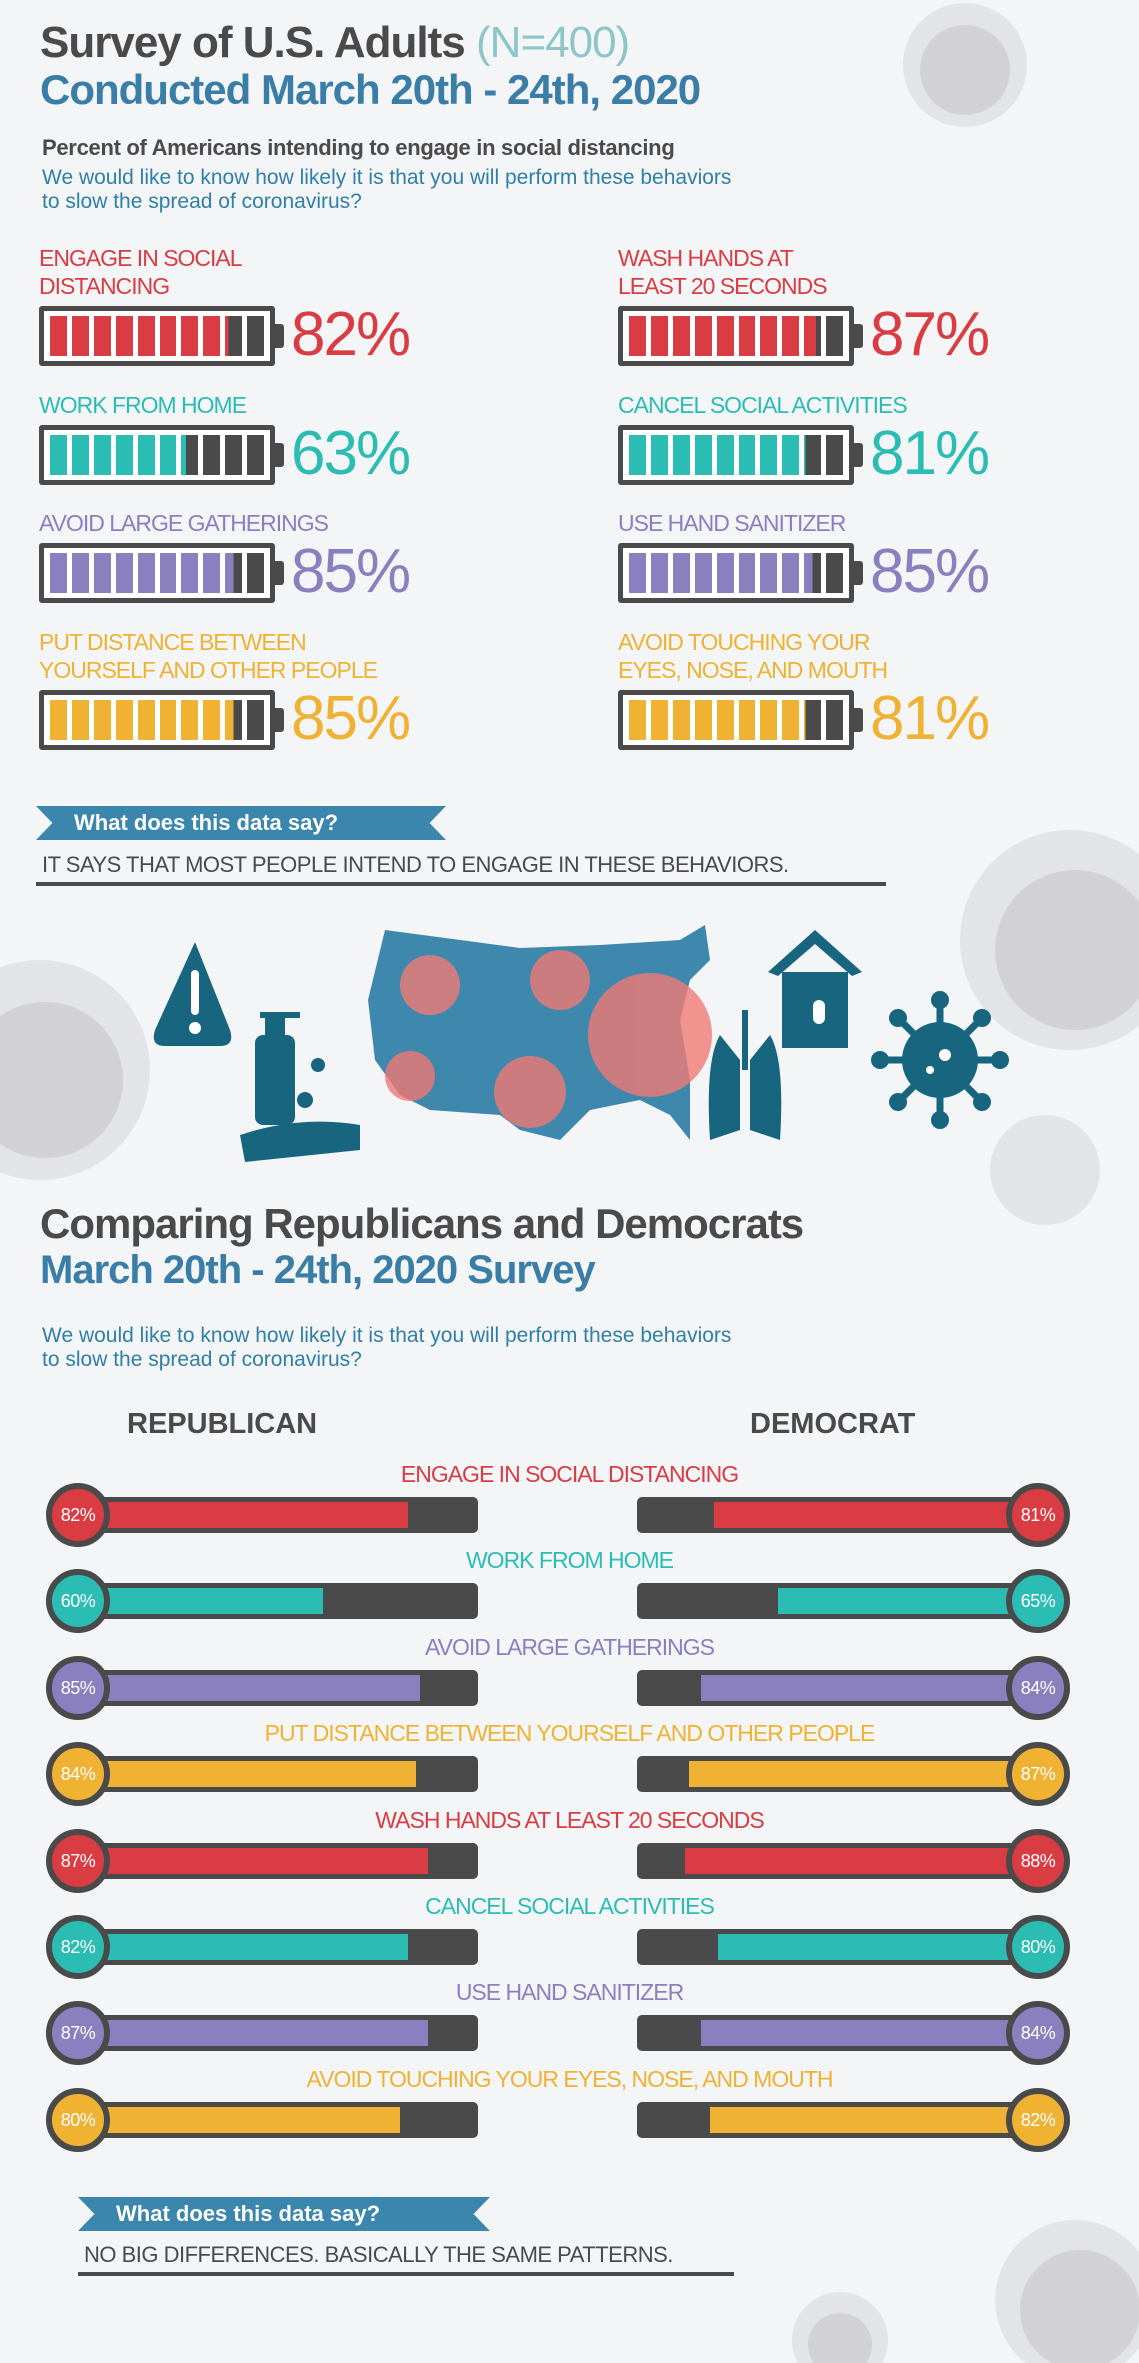 The image size is (1139, 2363). Describe the element at coordinates (540, 1032) in the screenshot. I see `us-map-icon` at that location.